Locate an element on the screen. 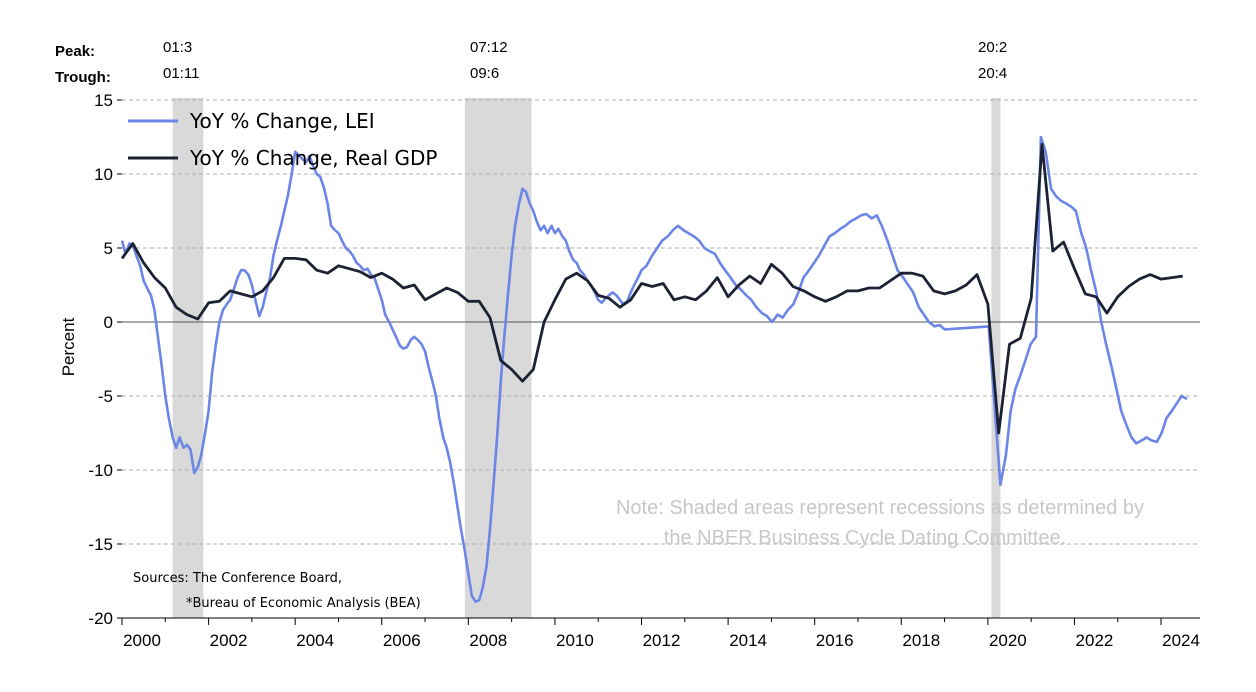 Image resolution: width=1256 pixels, height=692 pixels. y-tick-label: -10 is located at coordinates (100, 470).